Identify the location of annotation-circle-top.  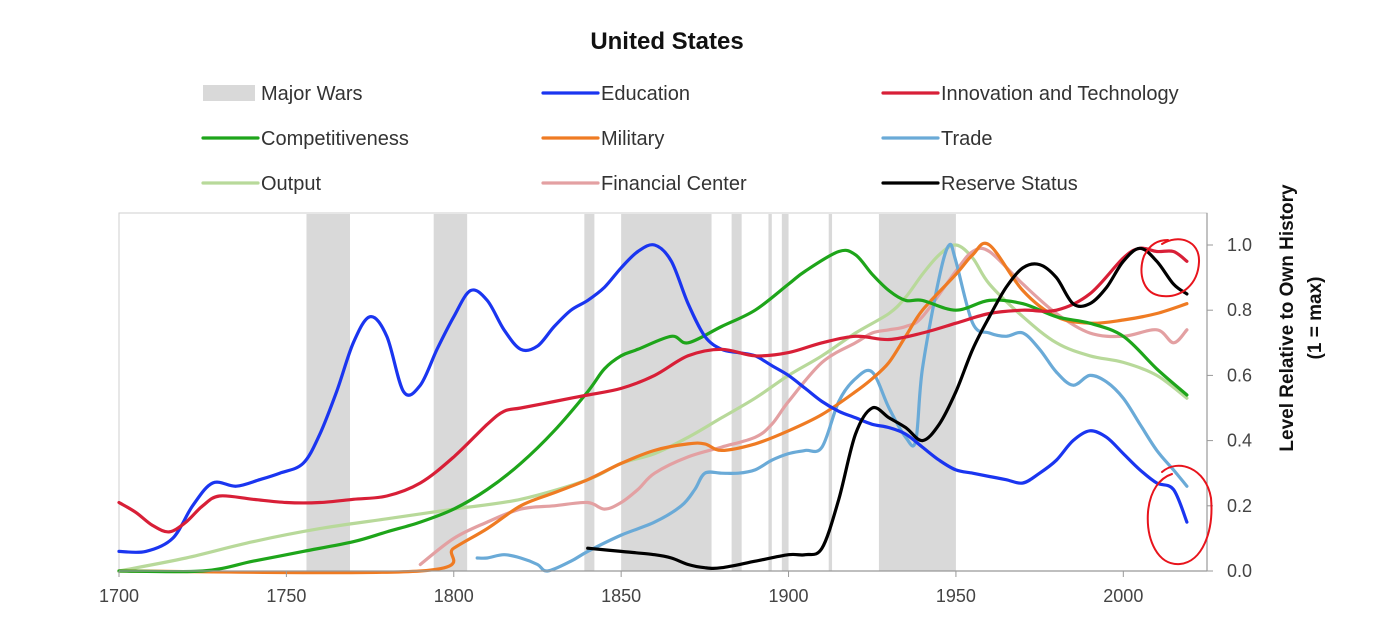
(1170, 268).